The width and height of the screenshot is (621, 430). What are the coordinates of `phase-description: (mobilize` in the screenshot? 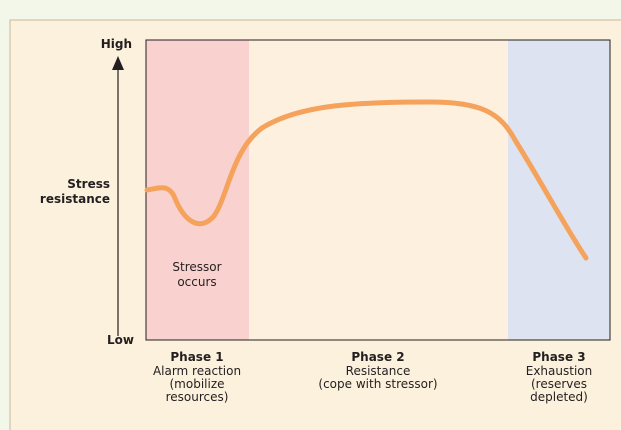 It's located at (196, 384).